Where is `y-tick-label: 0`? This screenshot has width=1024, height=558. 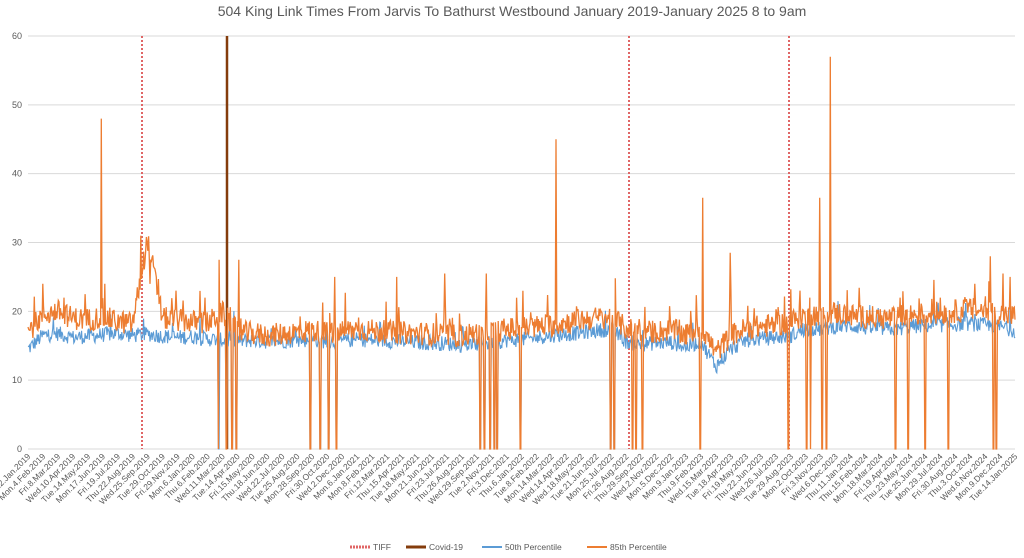 y-tick-label: 0 is located at coordinates (19, 449).